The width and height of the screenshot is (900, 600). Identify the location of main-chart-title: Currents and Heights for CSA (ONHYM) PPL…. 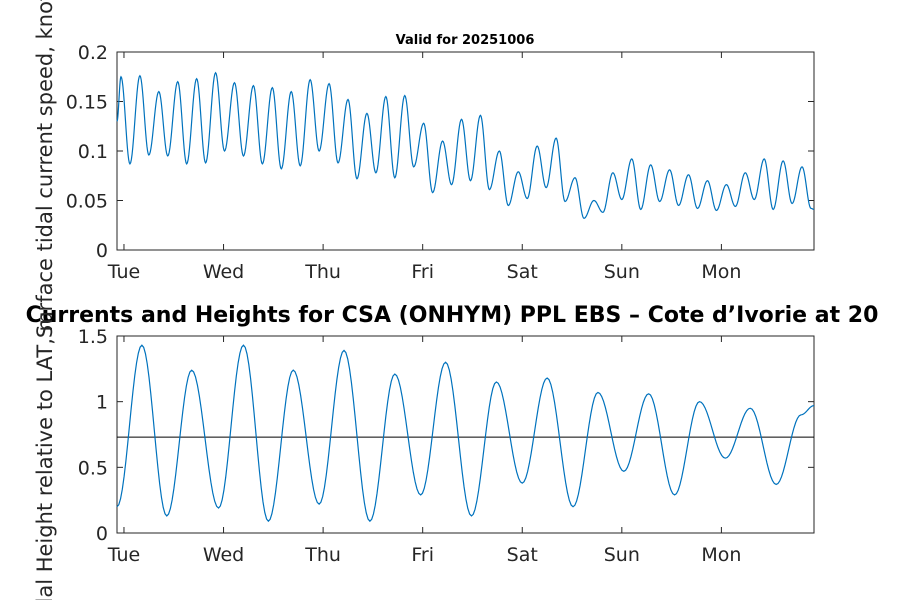
(452, 315).